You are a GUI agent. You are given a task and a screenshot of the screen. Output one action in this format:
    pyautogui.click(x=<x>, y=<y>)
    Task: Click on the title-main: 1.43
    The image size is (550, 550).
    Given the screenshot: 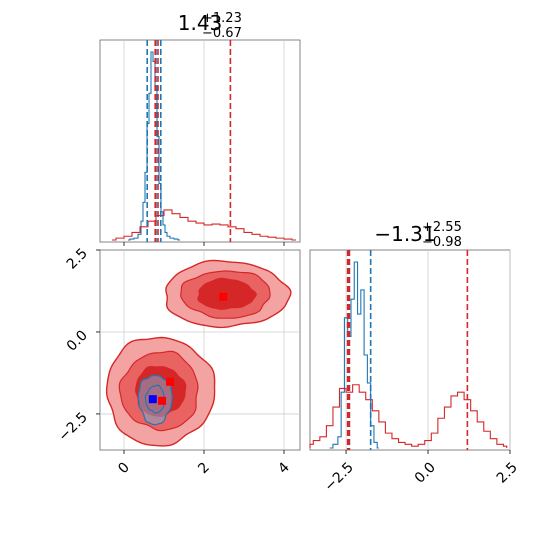 What is the action you would take?
    pyautogui.click(x=200, y=23)
    